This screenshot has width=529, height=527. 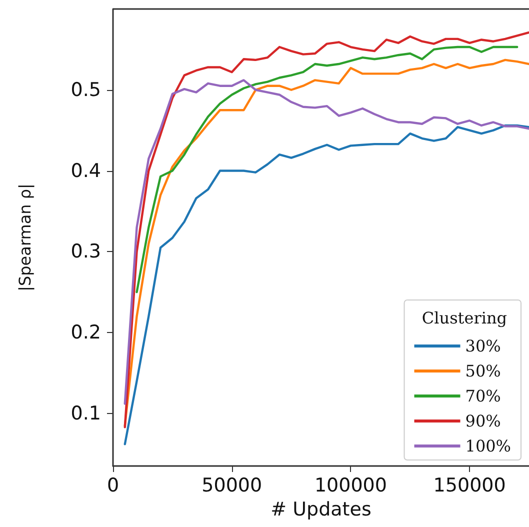 I want to click on y-axis-title: |Spearman ρ|, so click(x=25, y=238).